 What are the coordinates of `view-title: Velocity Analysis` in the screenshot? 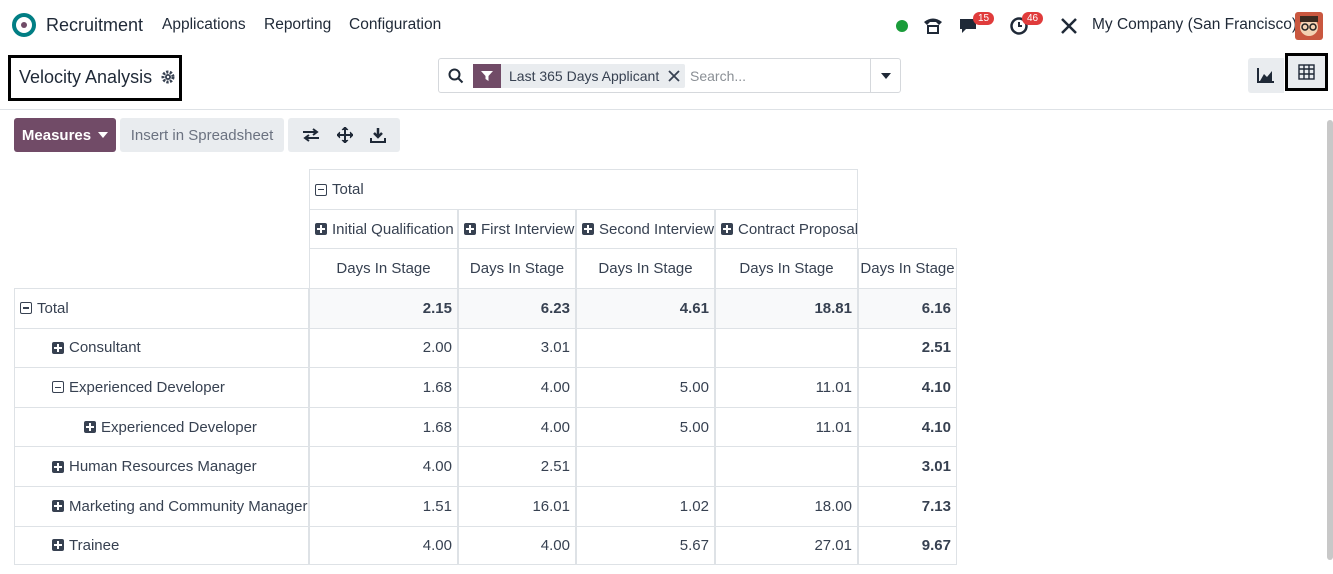 It's located at (86, 77).